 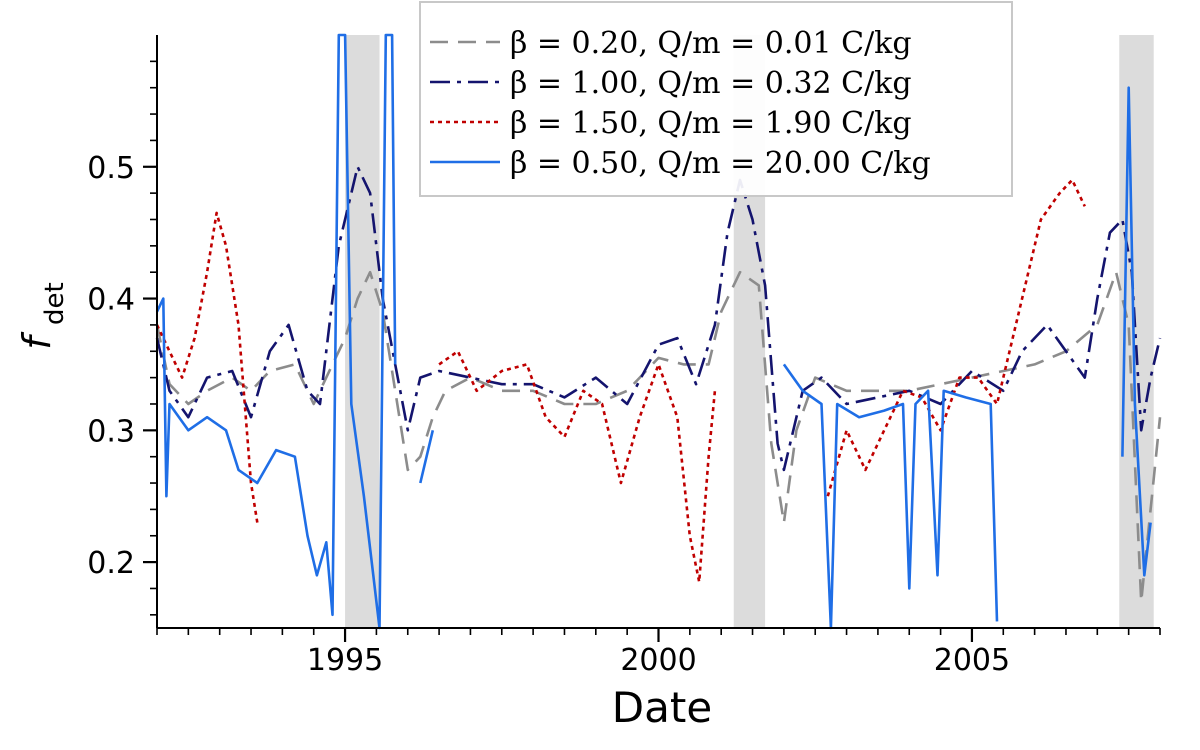 I want to click on x-tick-label: 2000, so click(x=658, y=660).